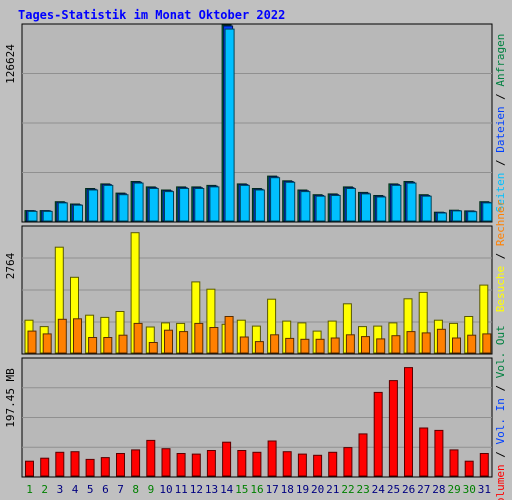 Image resolution: width=512 pixels, height=500 pixels. I want to click on y-max-label: 126624, so click(10, 64).